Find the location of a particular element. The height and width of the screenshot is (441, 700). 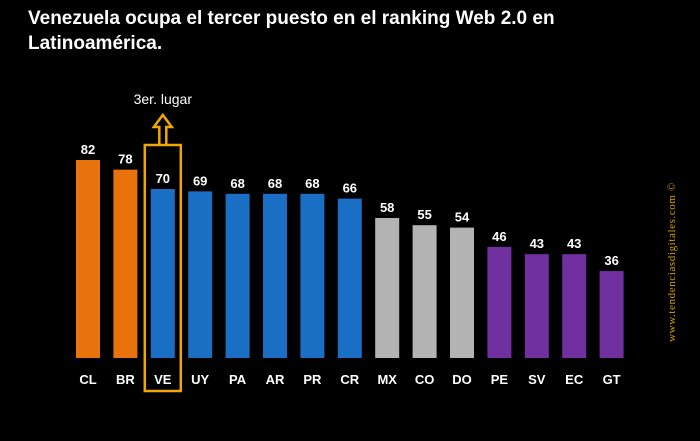

category-label-ar: AR is located at coordinates (275, 379).